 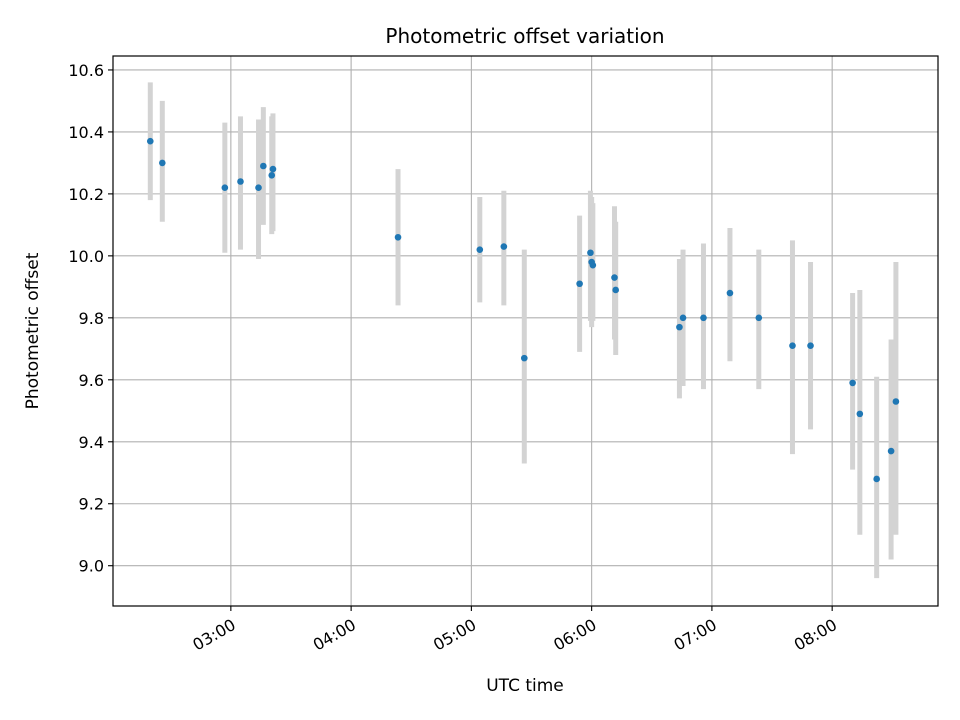 I want to click on x-tick-label: 08:00, so click(x=815, y=635).